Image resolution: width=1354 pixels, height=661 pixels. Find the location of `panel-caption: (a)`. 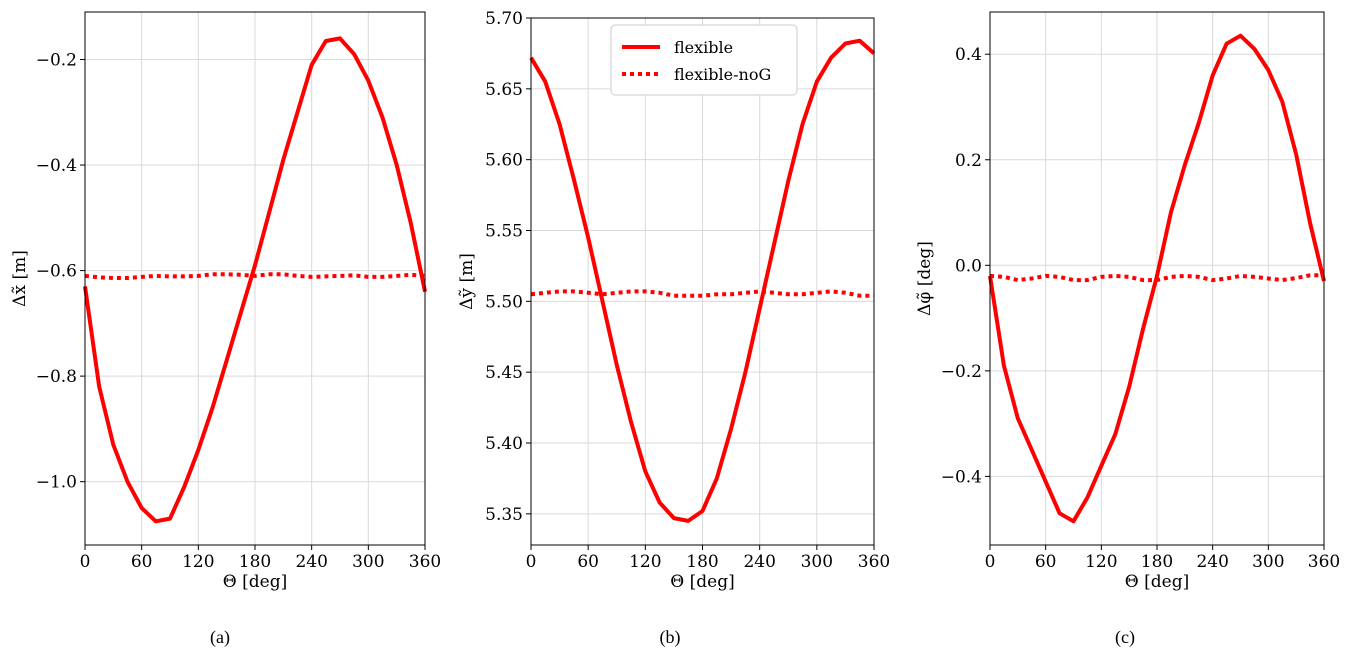

panel-caption: (a) is located at coordinates (220, 637).